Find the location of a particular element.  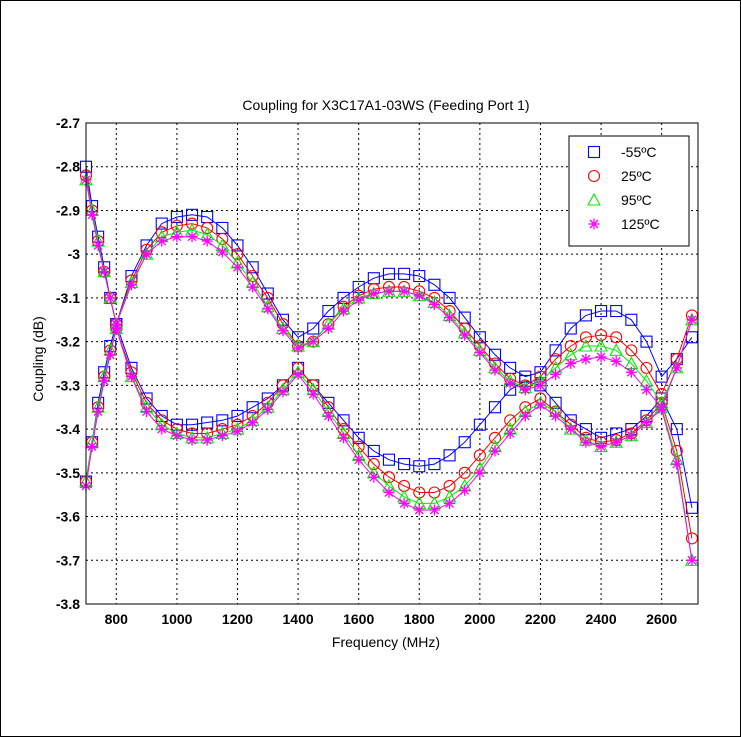

y-tick-label: -2.9 is located at coordinates (68, 210).